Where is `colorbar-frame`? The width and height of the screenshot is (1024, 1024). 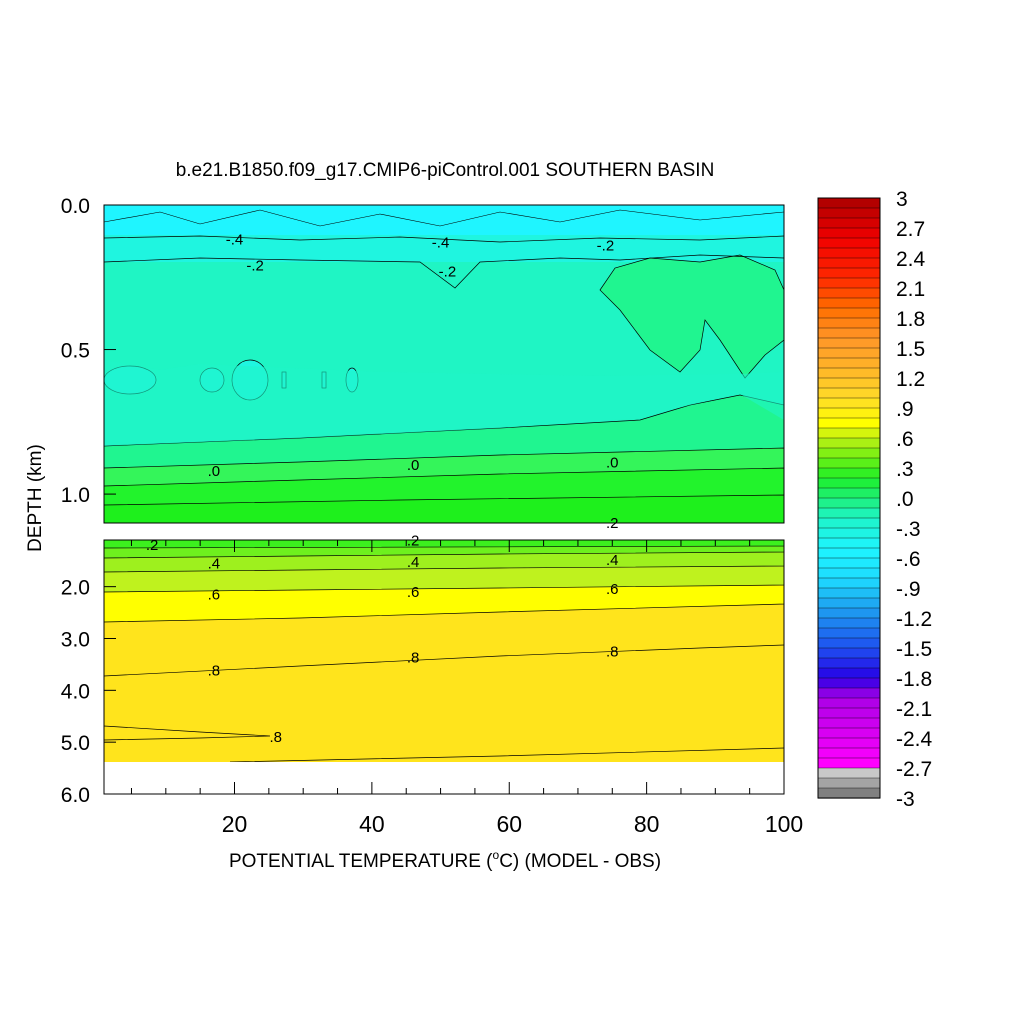 colorbar-frame is located at coordinates (849, 498).